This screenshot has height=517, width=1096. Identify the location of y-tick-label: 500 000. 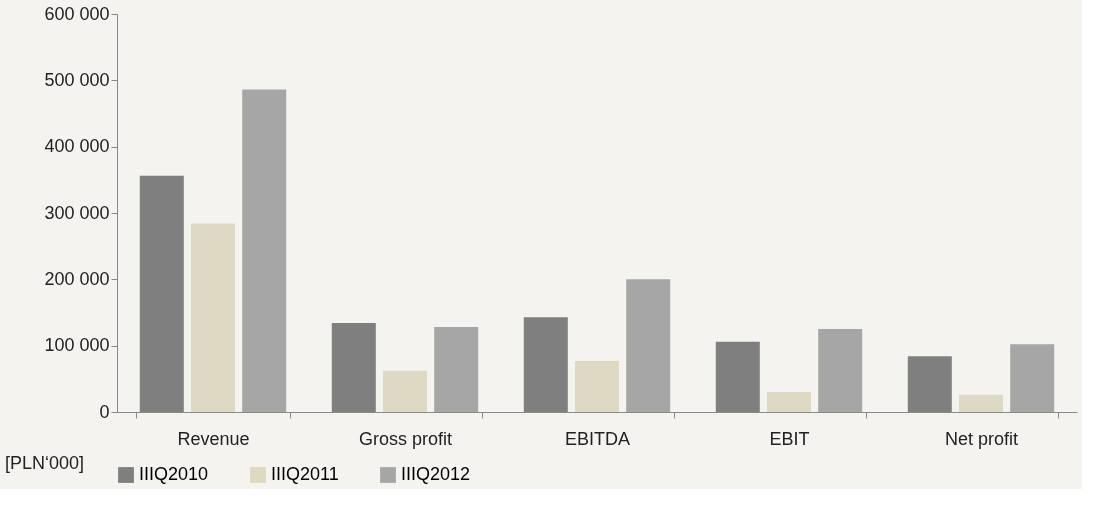
(77, 79).